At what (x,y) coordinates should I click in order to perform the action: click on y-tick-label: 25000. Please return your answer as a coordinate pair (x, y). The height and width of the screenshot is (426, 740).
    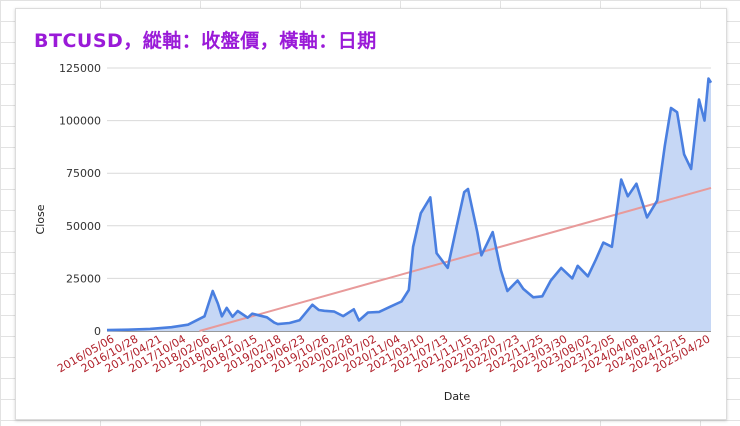
    Looking at the image, I should click on (83, 278).